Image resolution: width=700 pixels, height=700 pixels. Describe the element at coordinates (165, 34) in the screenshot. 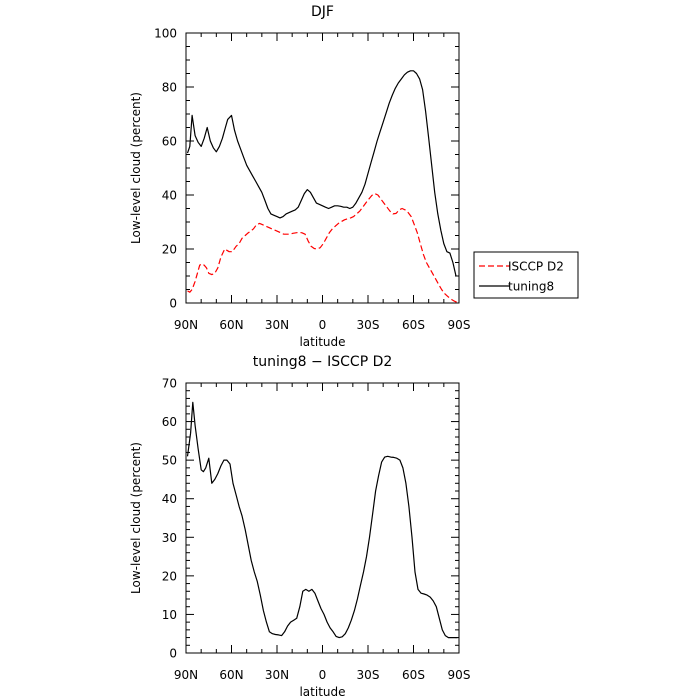

I see `y-tick-label: 100` at that location.